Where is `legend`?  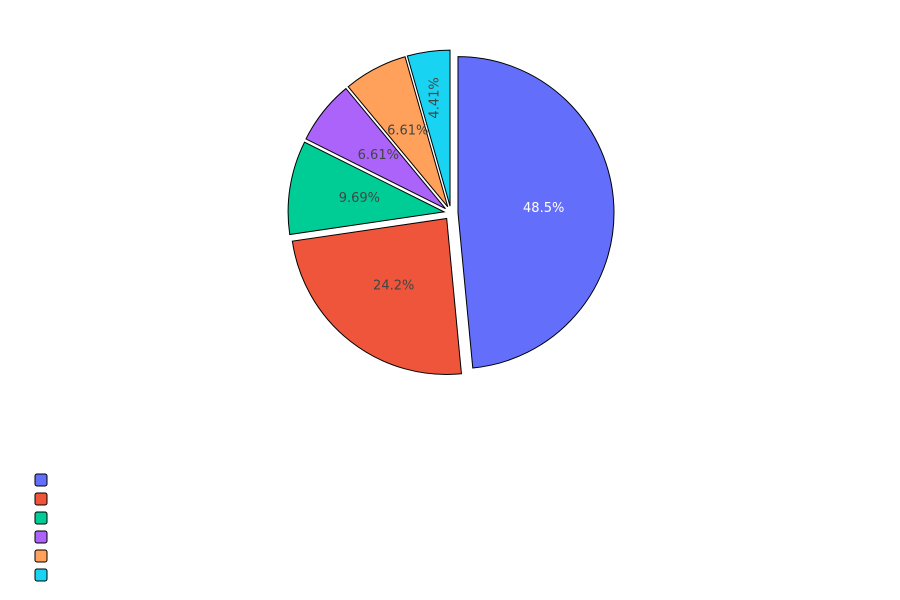
legend is located at coordinates (41, 527).